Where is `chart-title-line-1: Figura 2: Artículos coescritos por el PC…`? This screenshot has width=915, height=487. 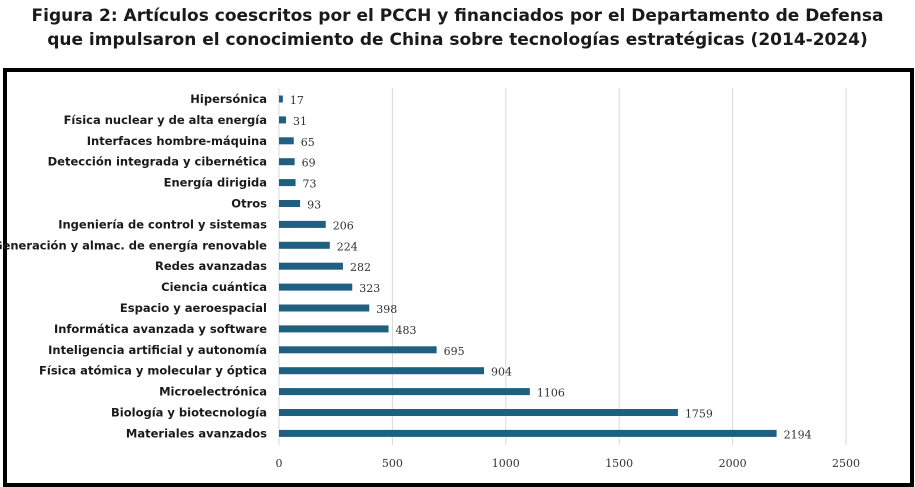
chart-title-line-1: Figura 2: Artículos coescritos por el PC… is located at coordinates (457, 16).